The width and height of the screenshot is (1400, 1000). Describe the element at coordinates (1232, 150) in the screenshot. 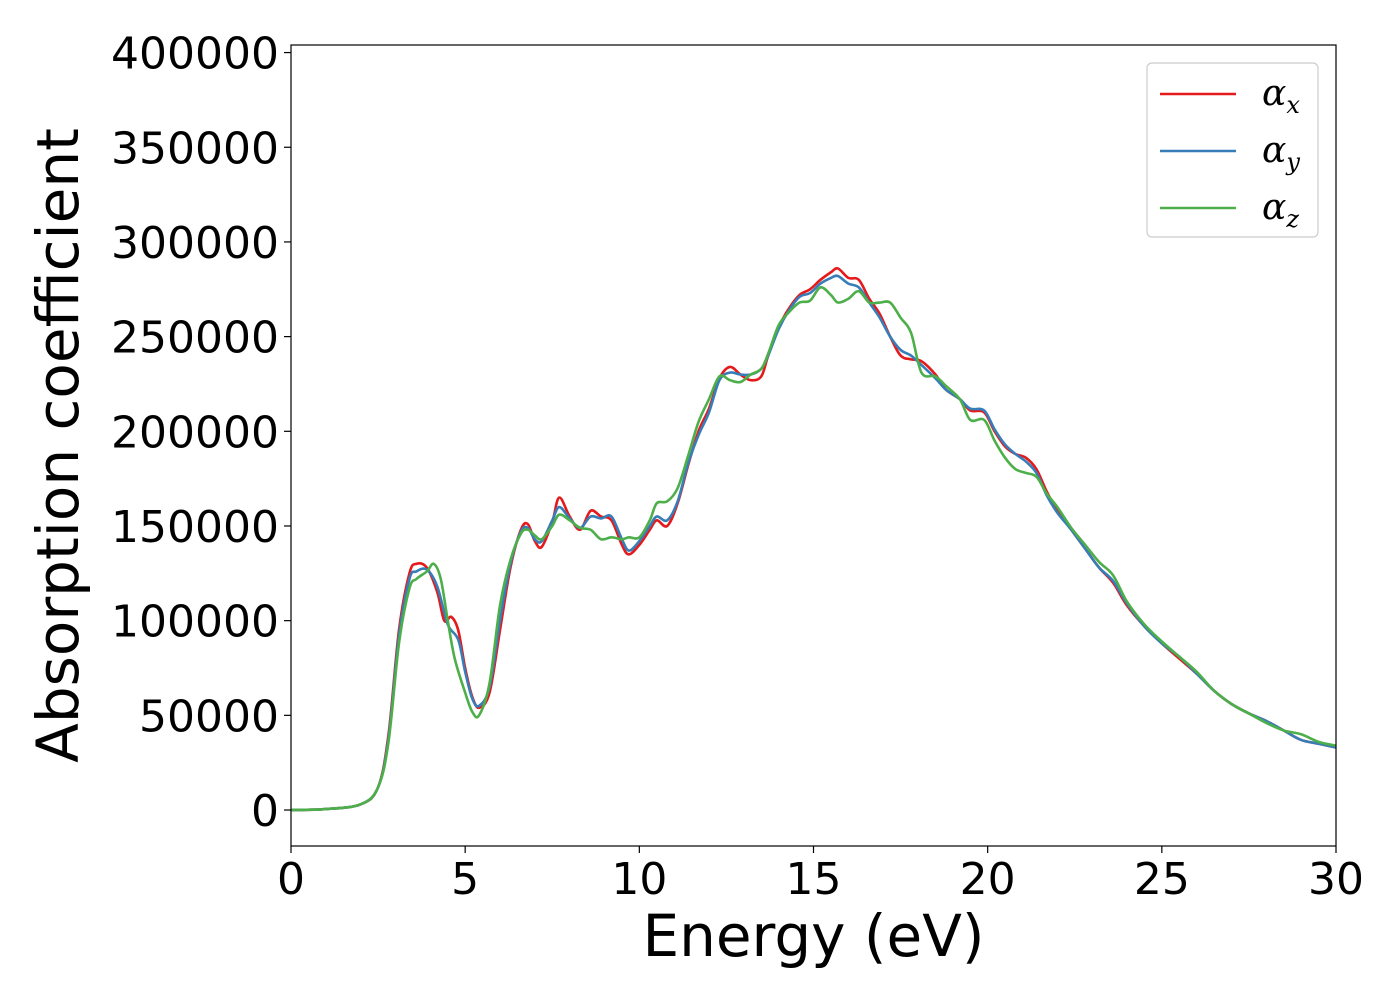

I see `legend: αx αy αz` at that location.